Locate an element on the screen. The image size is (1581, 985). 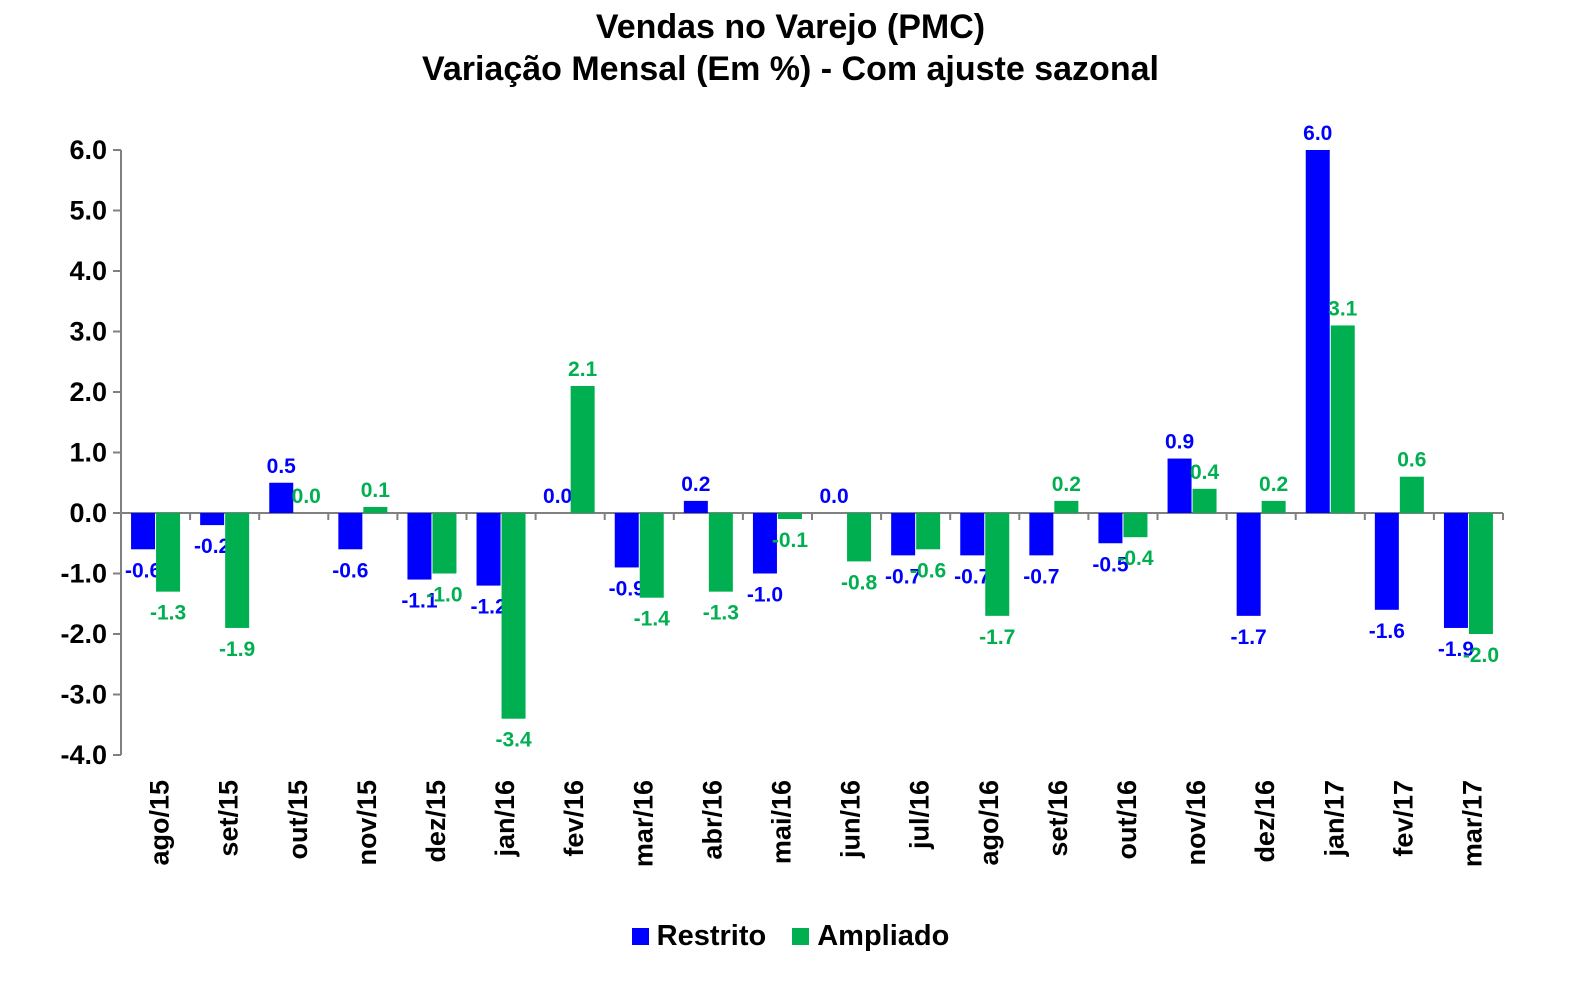
x-tick-label: dez/15 is located at coordinates (436, 821).